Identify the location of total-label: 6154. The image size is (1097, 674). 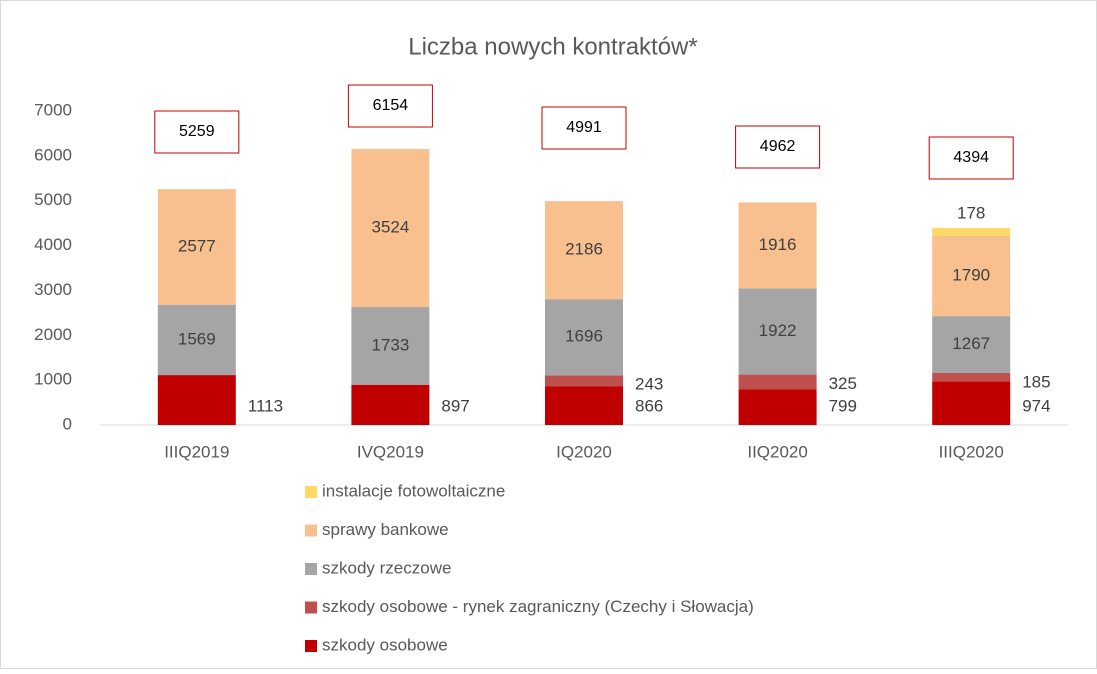
(391, 105).